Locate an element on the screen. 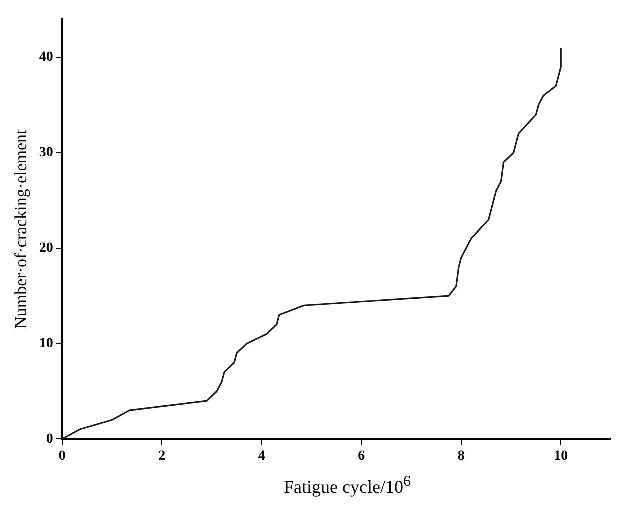 The height and width of the screenshot is (519, 625). y-tick-label: 30 is located at coordinates (46, 153).